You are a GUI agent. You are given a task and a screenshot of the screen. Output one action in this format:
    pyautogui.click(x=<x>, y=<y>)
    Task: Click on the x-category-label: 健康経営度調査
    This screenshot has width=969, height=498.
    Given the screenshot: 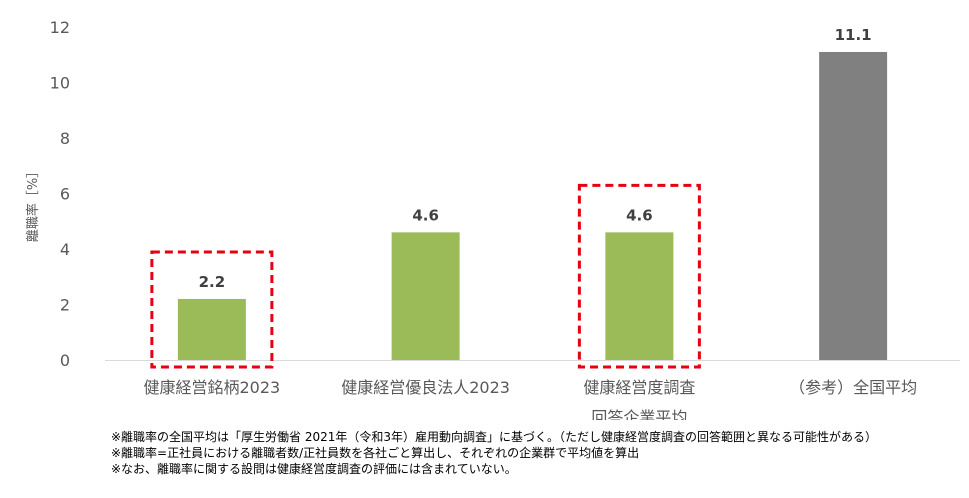 What is the action you would take?
    pyautogui.click(x=639, y=387)
    